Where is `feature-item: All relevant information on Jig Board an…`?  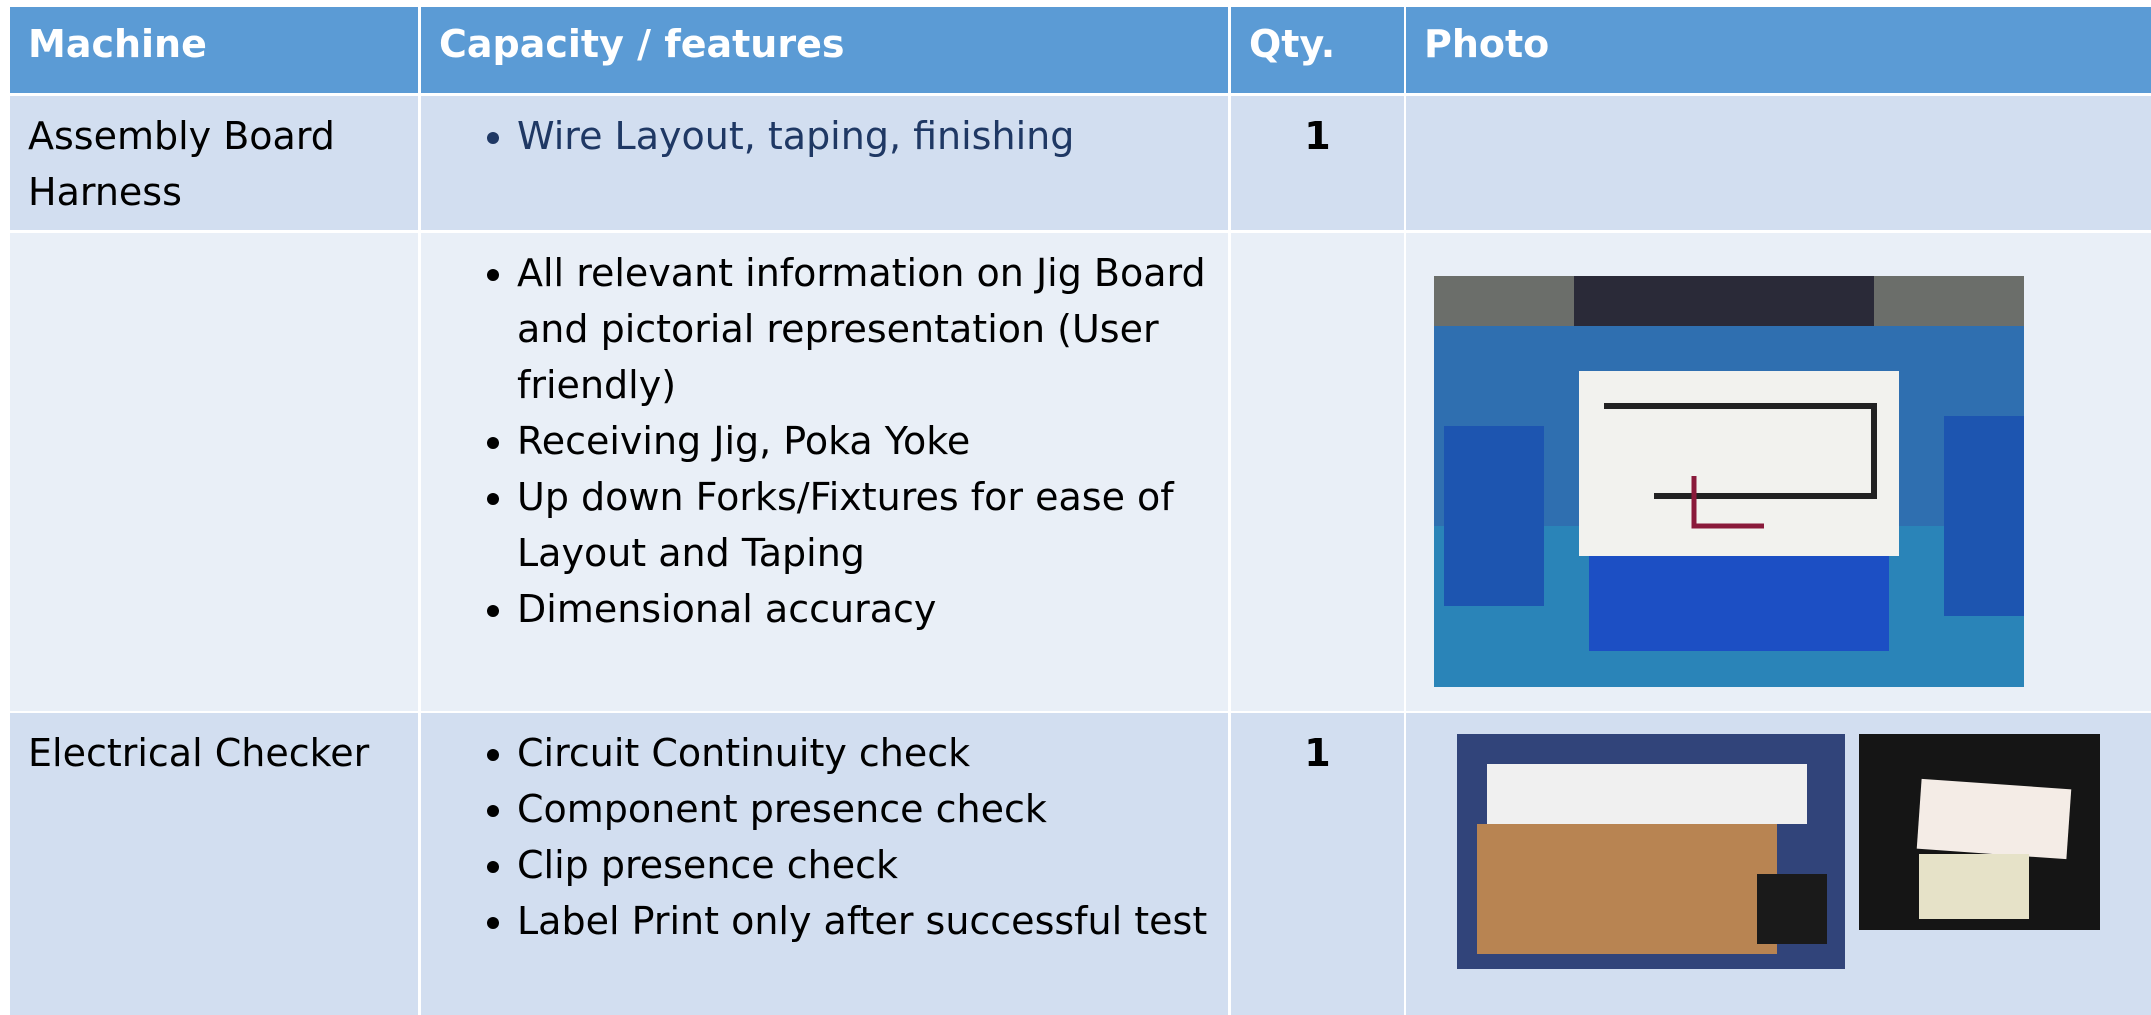 feature-item: All relevant information on Jig Board an… is located at coordinates (863, 329).